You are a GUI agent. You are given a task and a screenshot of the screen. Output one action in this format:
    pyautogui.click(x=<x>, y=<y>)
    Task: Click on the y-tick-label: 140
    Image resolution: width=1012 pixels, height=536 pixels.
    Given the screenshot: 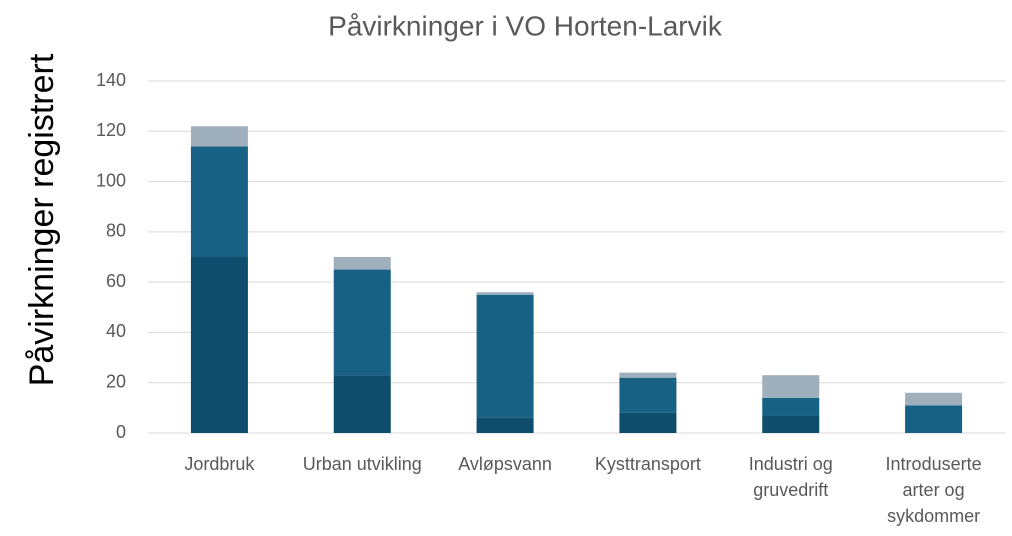 What is the action you would take?
    pyautogui.click(x=111, y=80)
    